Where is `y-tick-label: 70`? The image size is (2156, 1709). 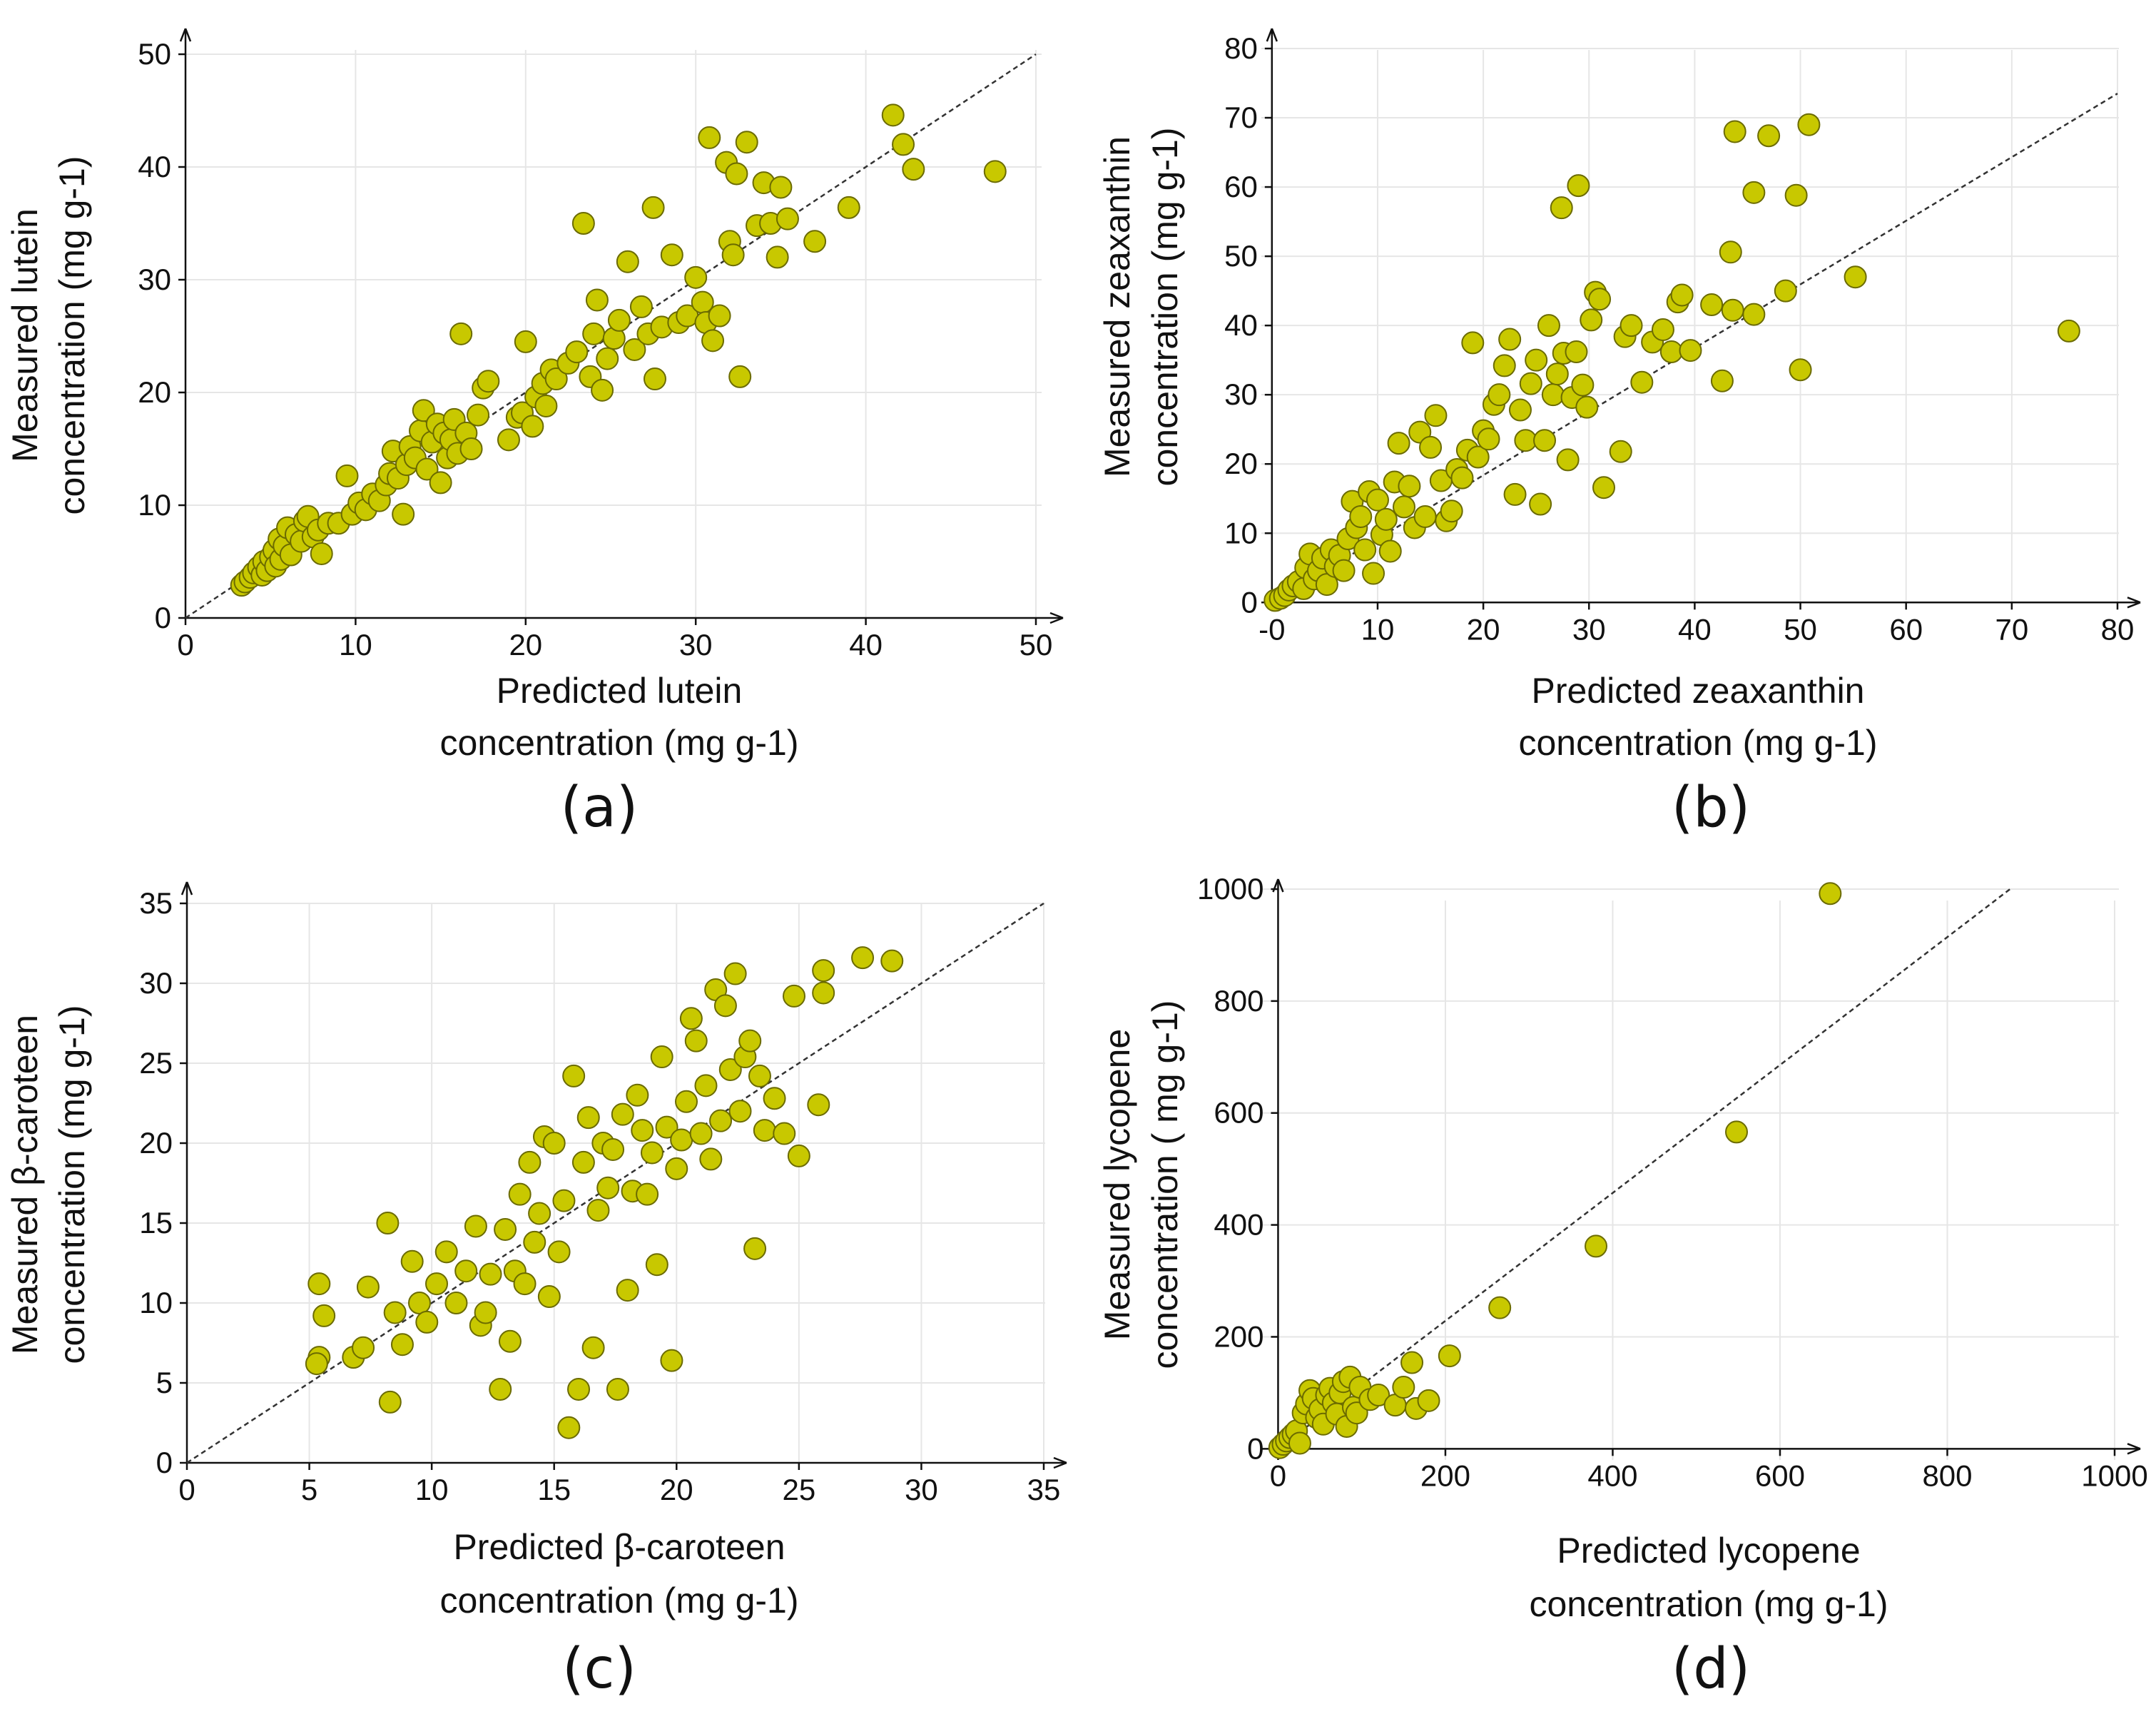 y-tick-label: 70 is located at coordinates (1241, 117).